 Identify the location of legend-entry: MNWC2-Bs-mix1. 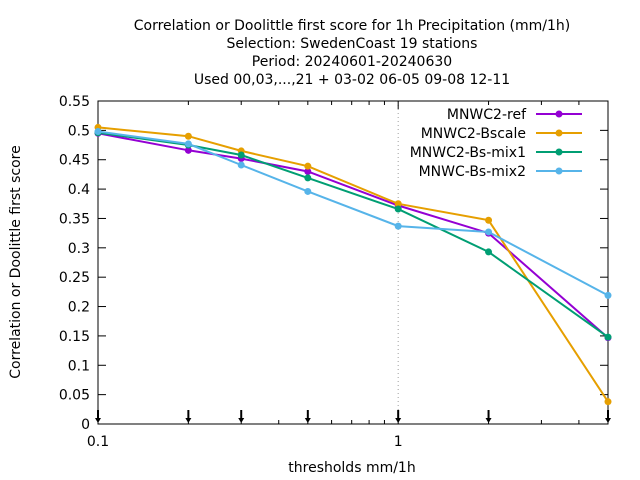
(496, 153).